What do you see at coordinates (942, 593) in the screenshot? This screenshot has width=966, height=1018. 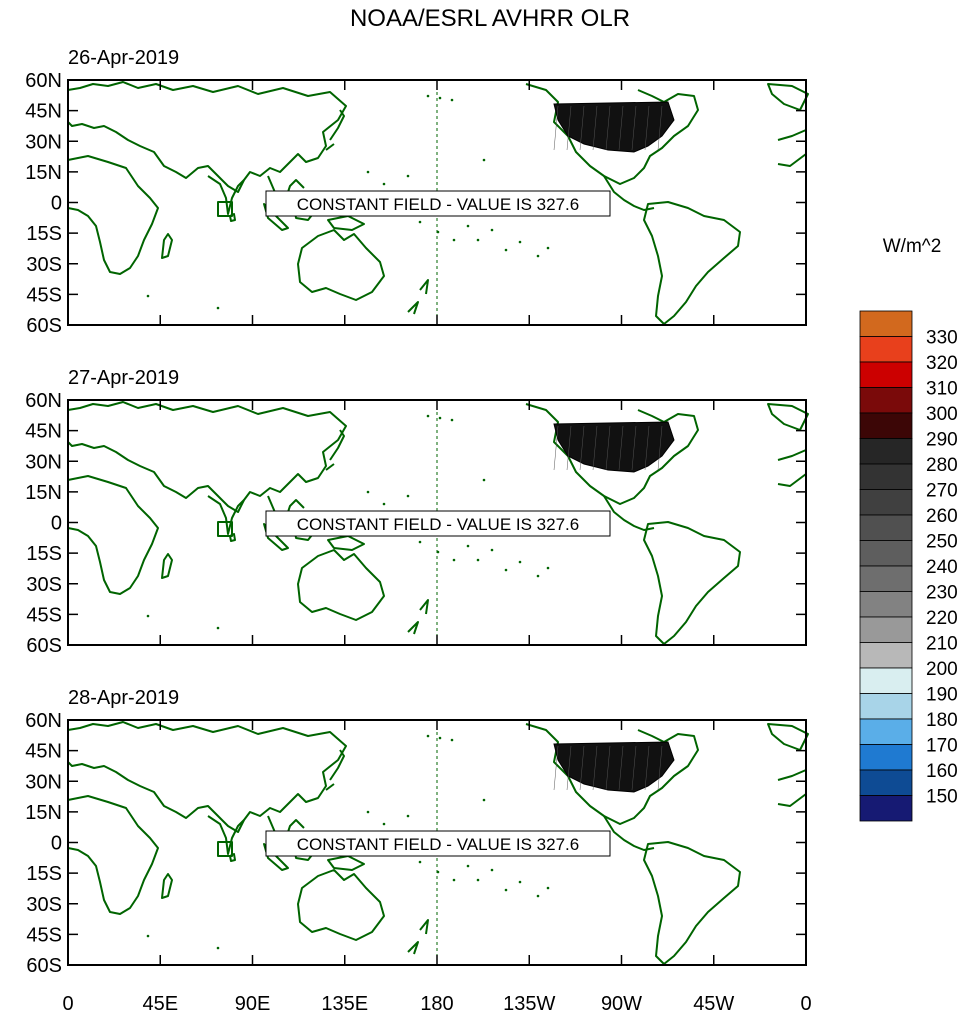 I see `colorbar-label: 230` at bounding box center [942, 593].